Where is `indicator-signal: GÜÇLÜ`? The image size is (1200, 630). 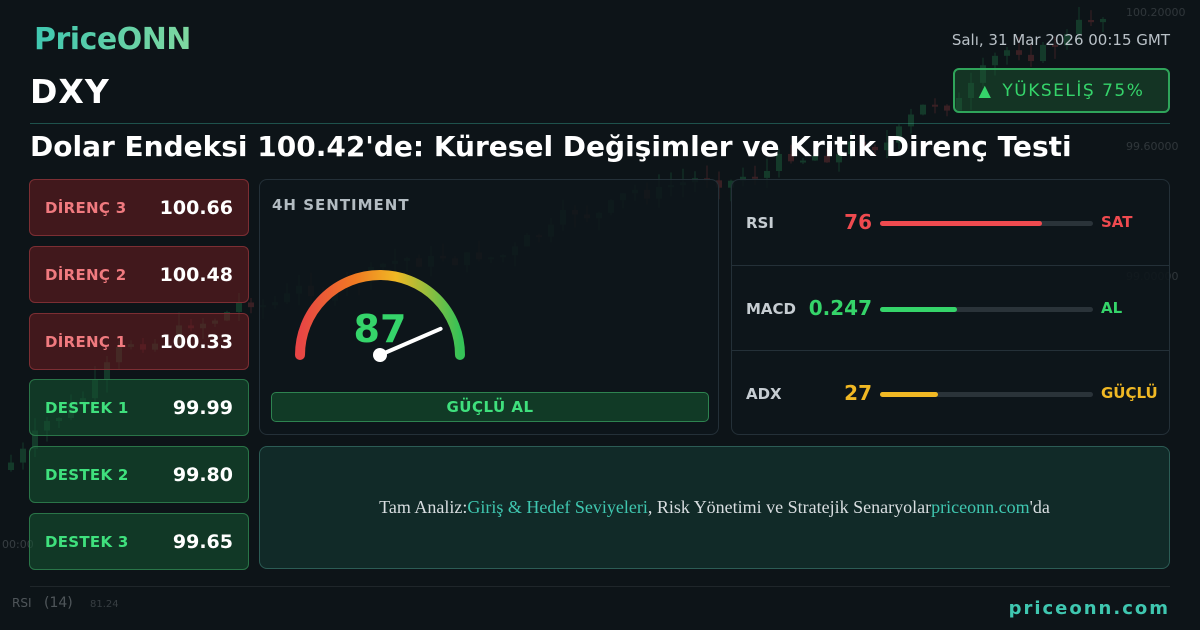
indicator-signal: GÜÇLÜ is located at coordinates (1129, 393).